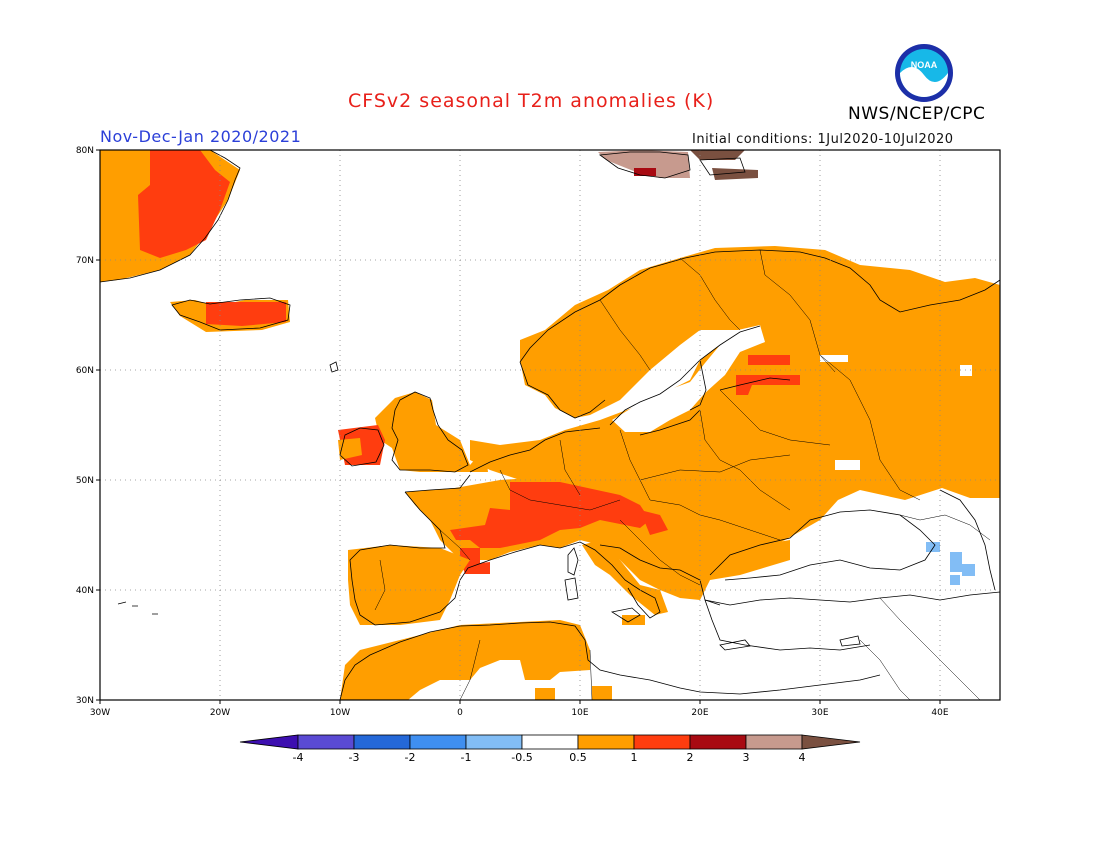 The image size is (1100, 850). What do you see at coordinates (354, 757) in the screenshot?
I see `colorbar-label: -3` at bounding box center [354, 757].